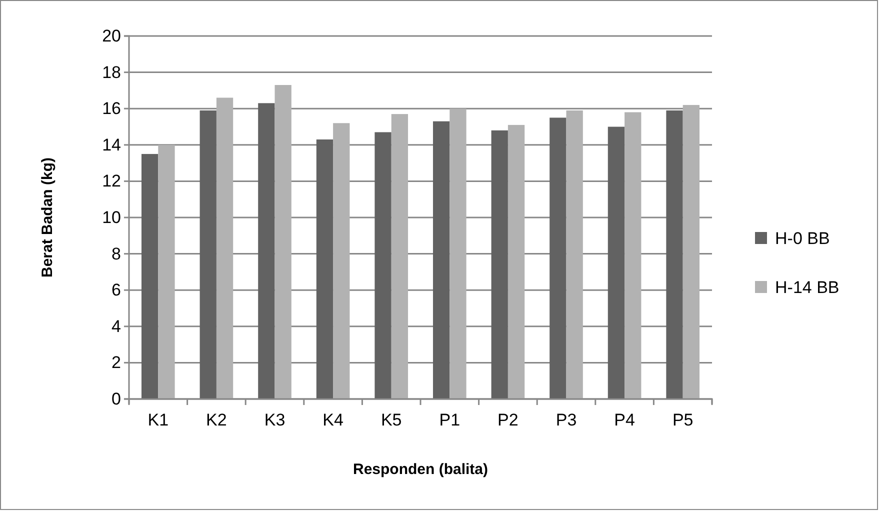 The image size is (879, 511). I want to click on x-tick-label: K1, so click(158, 420).